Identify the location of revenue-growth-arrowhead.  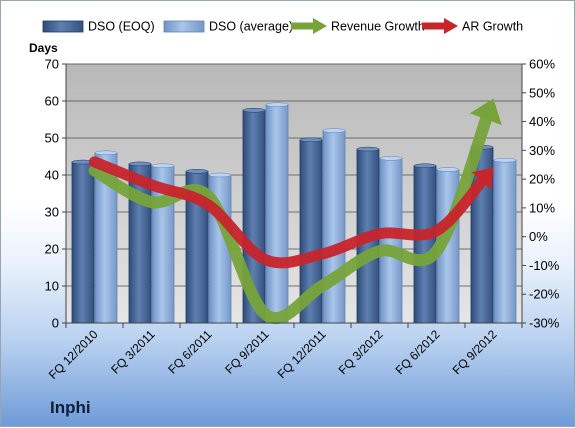
(485, 112).